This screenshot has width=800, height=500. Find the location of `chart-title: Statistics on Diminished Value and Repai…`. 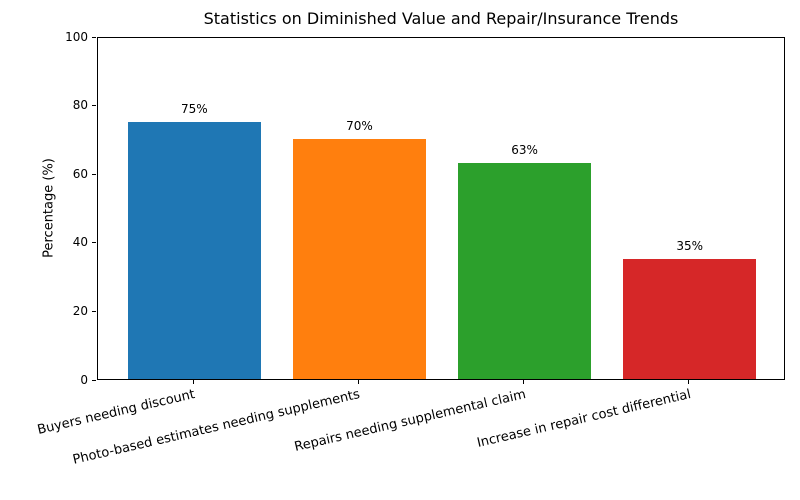

chart-title: Statistics on Diminished Value and Repai… is located at coordinates (441, 18).